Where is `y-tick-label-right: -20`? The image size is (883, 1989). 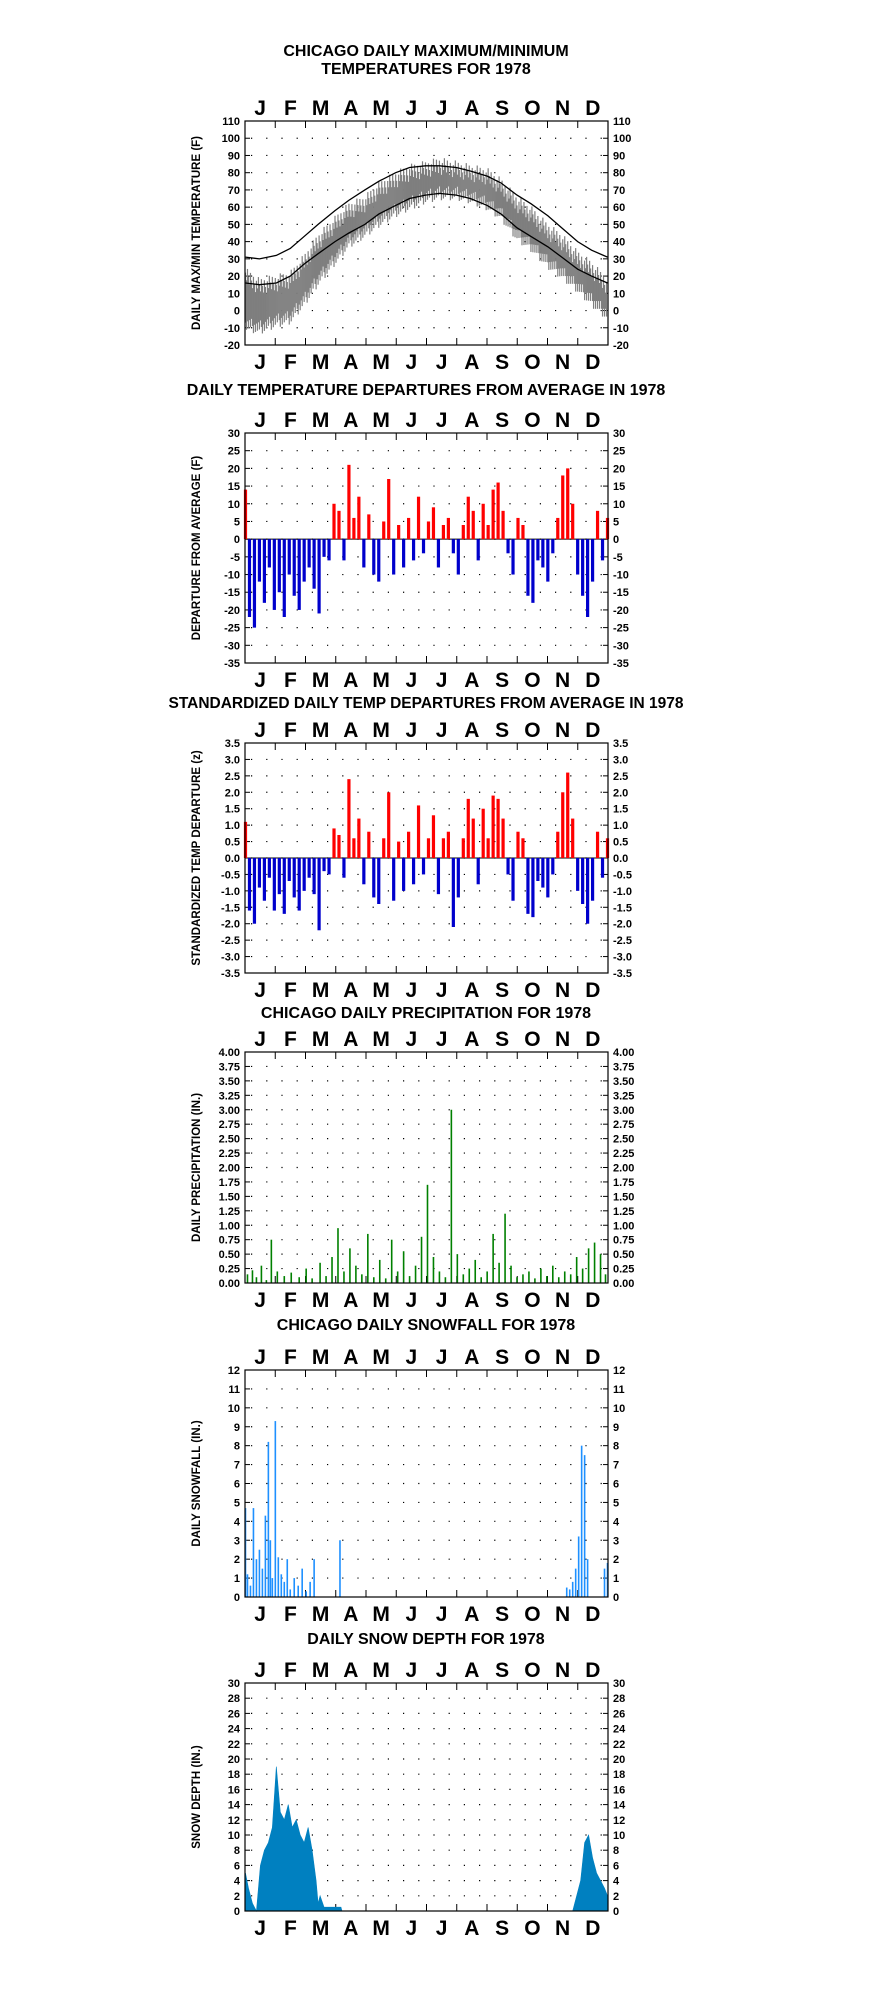 y-tick-label-right: -20 is located at coordinates (621, 611).